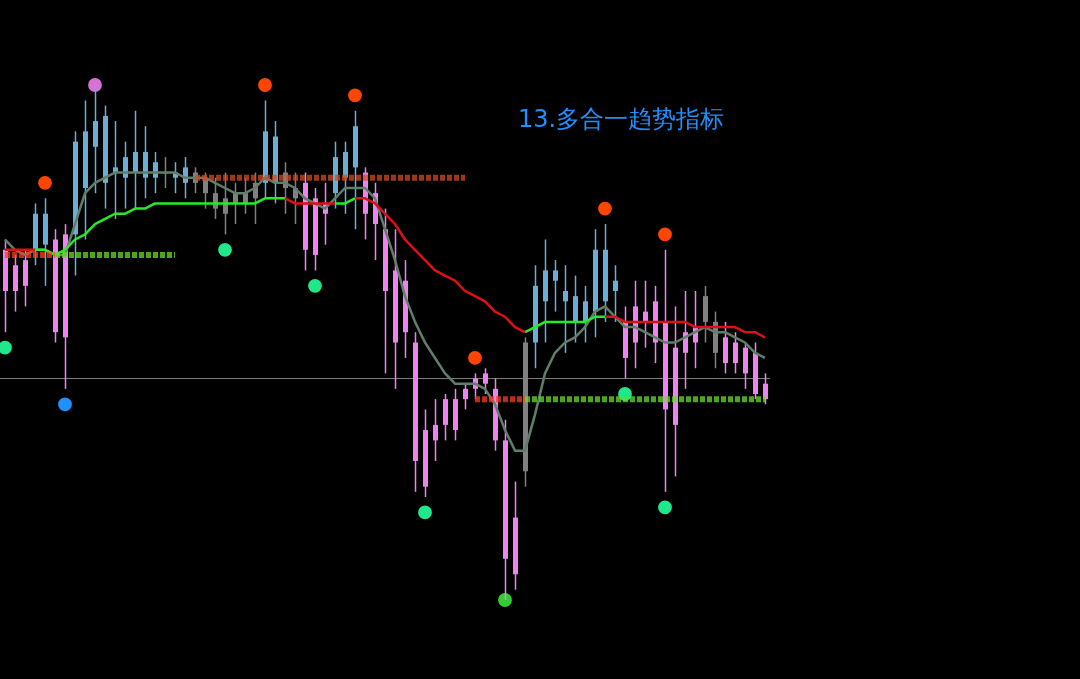 The image size is (1080, 679). I want to click on text: 13.多合一趋势指标, so click(621, 119).